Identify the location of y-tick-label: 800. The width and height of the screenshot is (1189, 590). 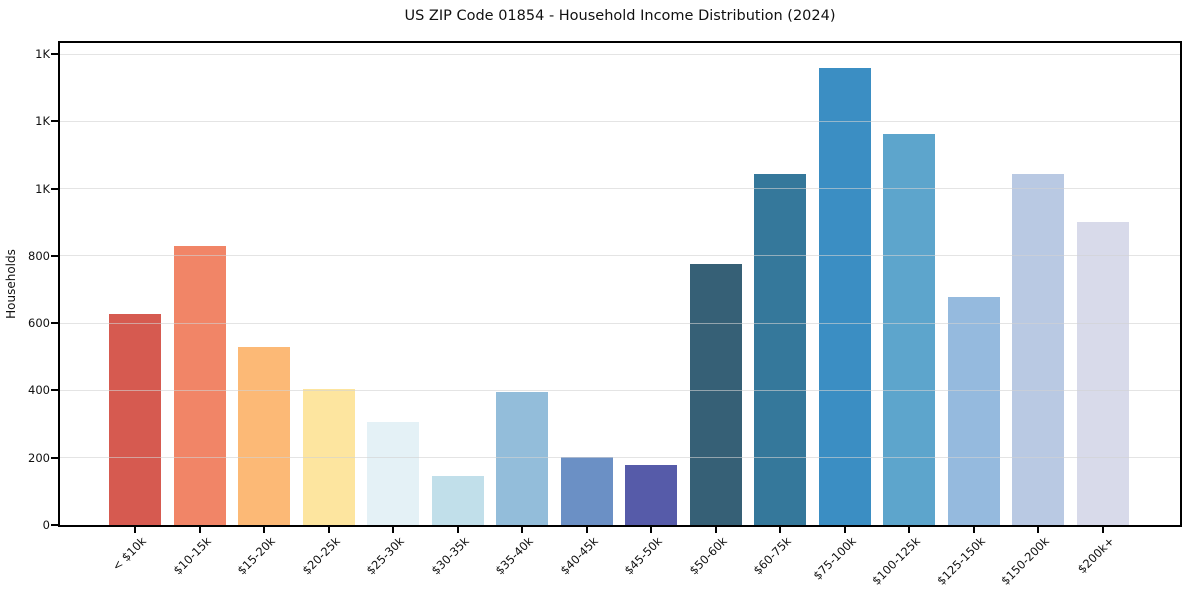
(39, 255).